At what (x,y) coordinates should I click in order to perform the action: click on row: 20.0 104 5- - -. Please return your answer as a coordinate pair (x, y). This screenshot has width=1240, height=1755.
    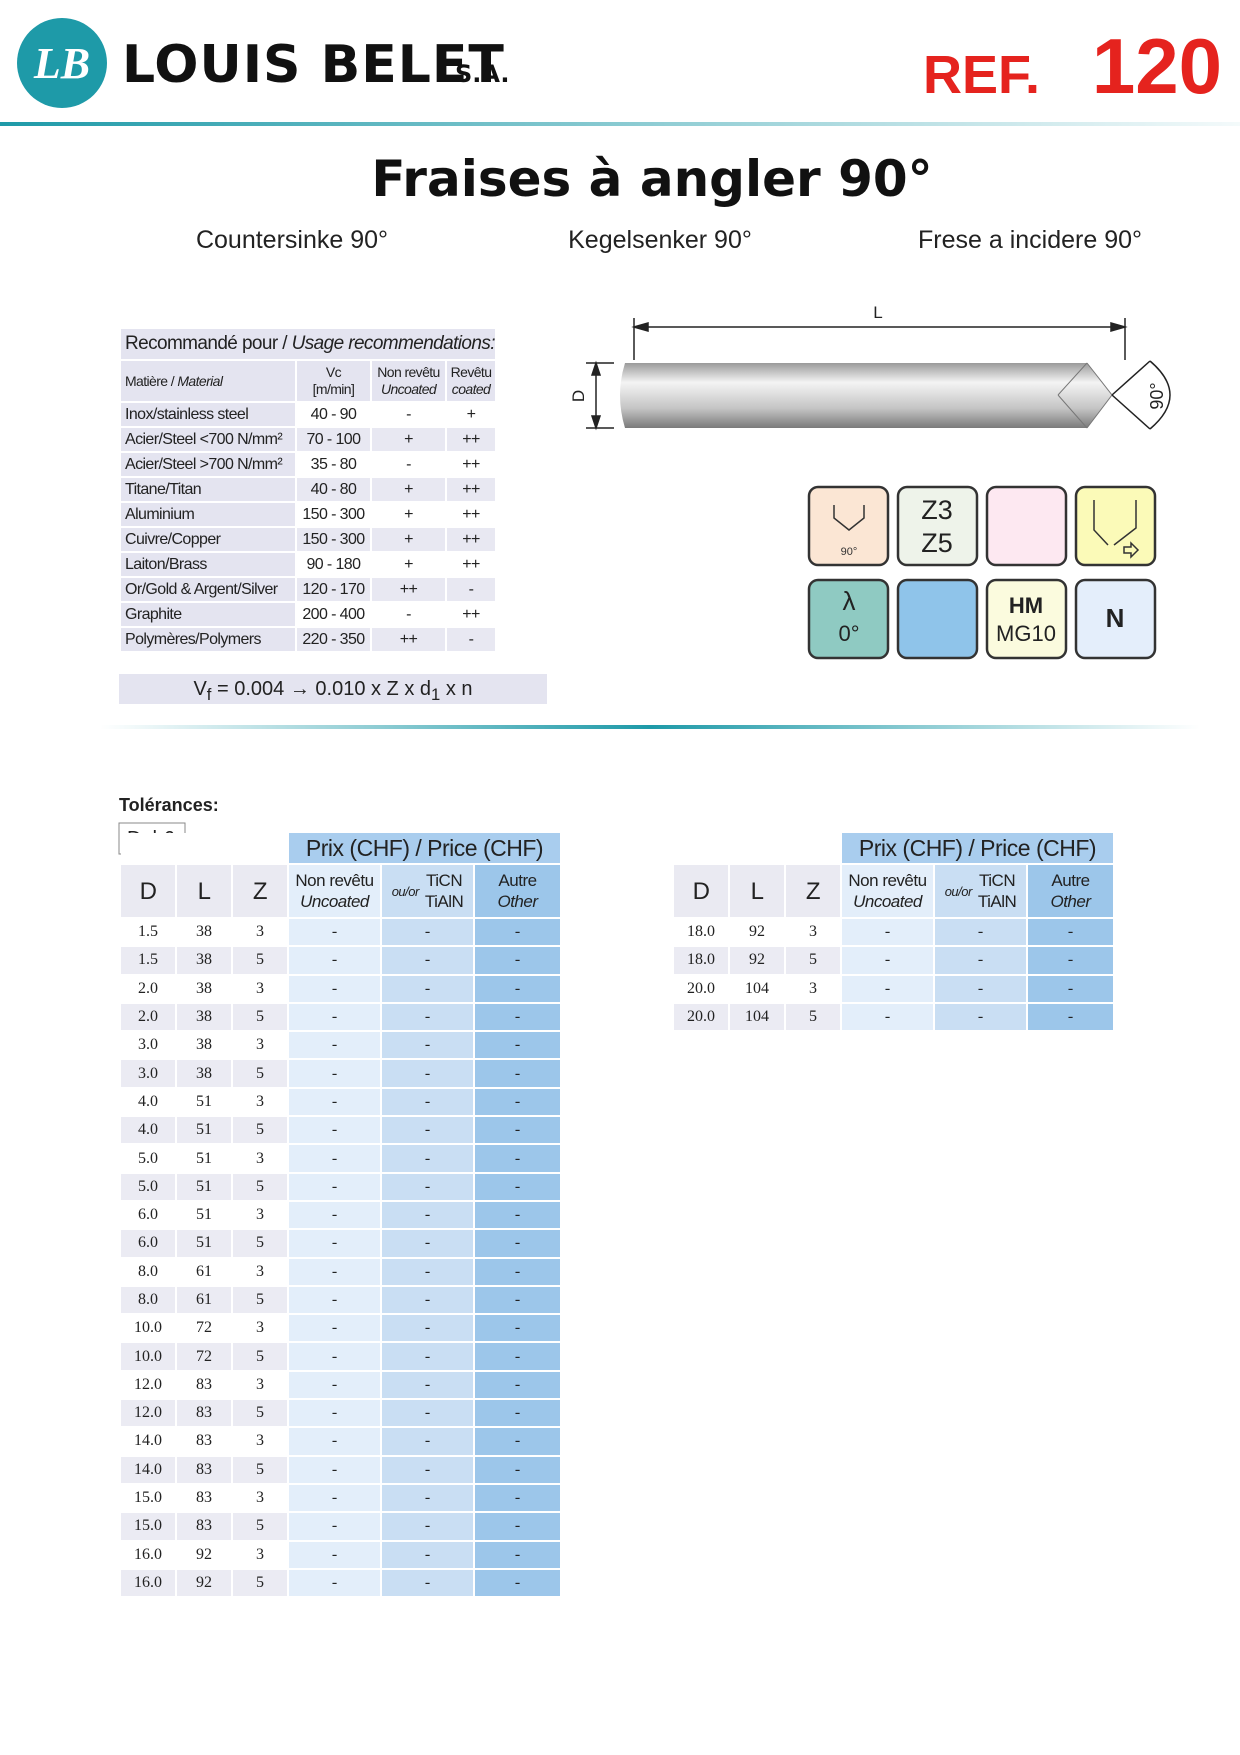
    Looking at the image, I should click on (893, 1017).